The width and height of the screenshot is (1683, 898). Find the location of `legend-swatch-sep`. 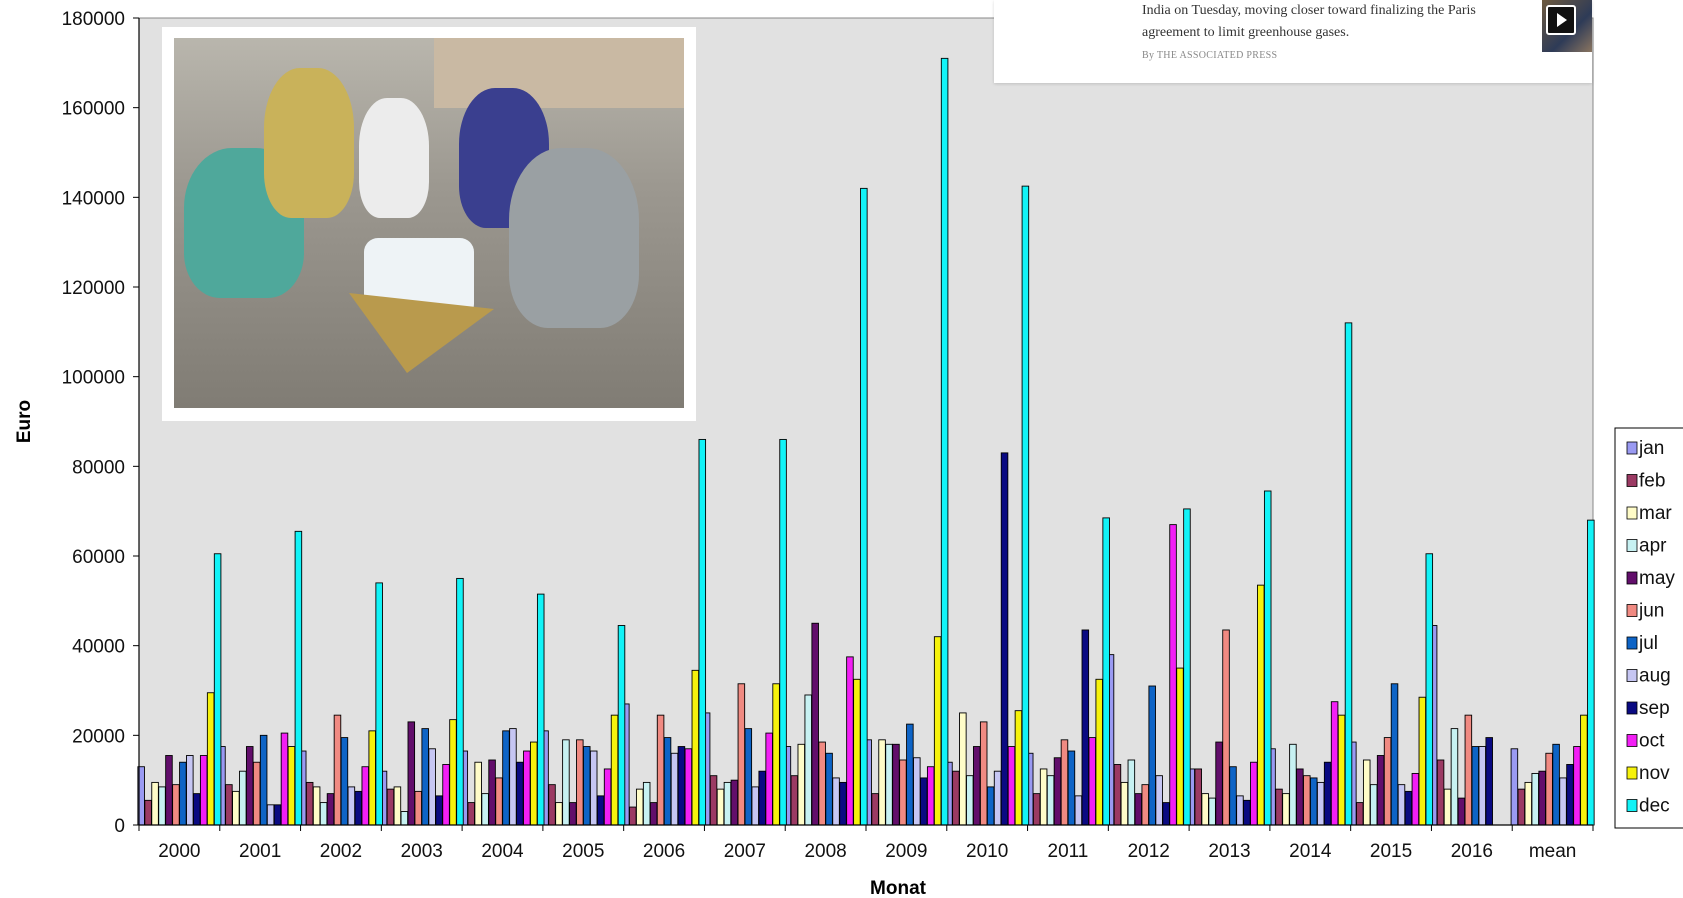

legend-swatch-sep is located at coordinates (1632, 708).